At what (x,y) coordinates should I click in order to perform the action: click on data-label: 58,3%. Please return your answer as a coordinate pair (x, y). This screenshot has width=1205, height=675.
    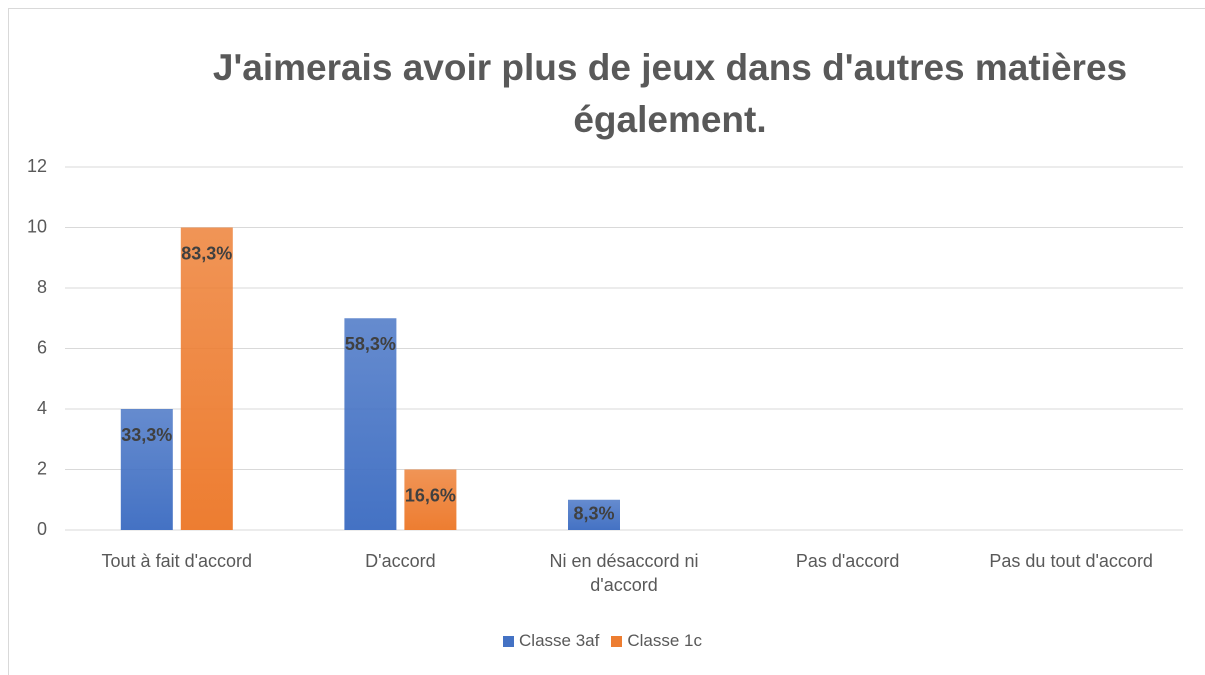
    Looking at the image, I should click on (370, 344).